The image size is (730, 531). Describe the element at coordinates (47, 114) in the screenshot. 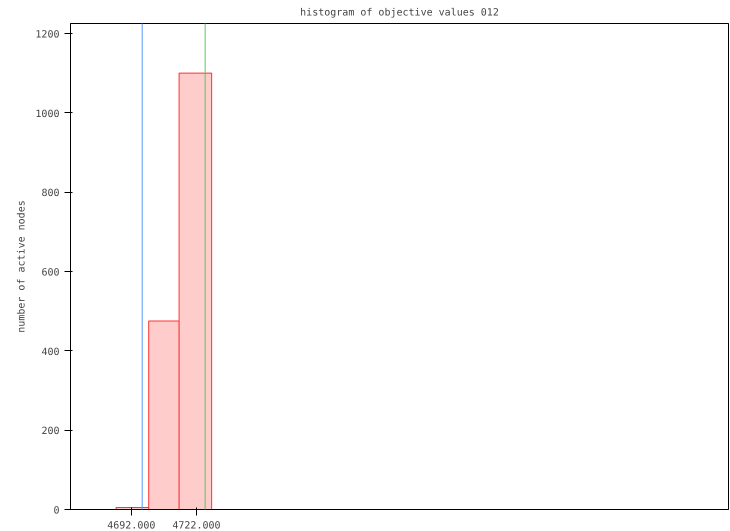

I see `y-tick-label: 1000` at that location.